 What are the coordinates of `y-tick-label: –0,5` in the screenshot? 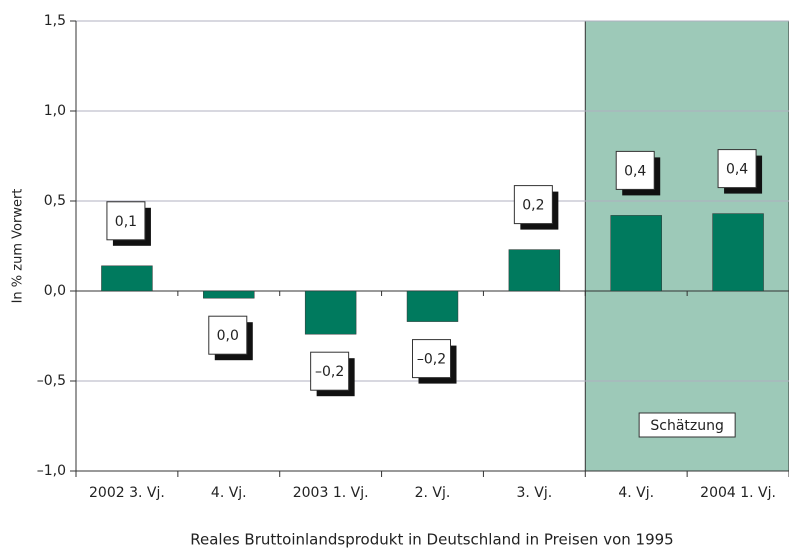 It's located at (51, 381).